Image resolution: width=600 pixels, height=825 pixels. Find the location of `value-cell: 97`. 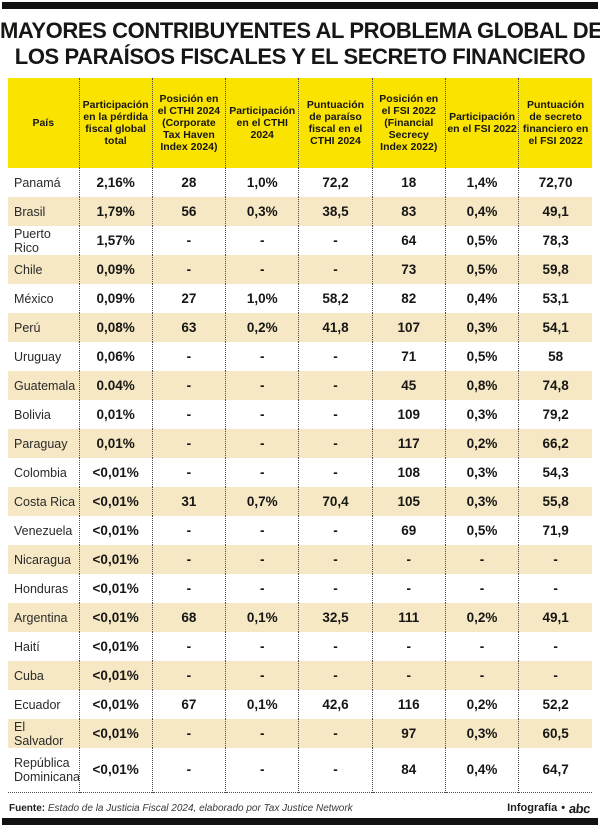

value-cell: 97 is located at coordinates (409, 733).